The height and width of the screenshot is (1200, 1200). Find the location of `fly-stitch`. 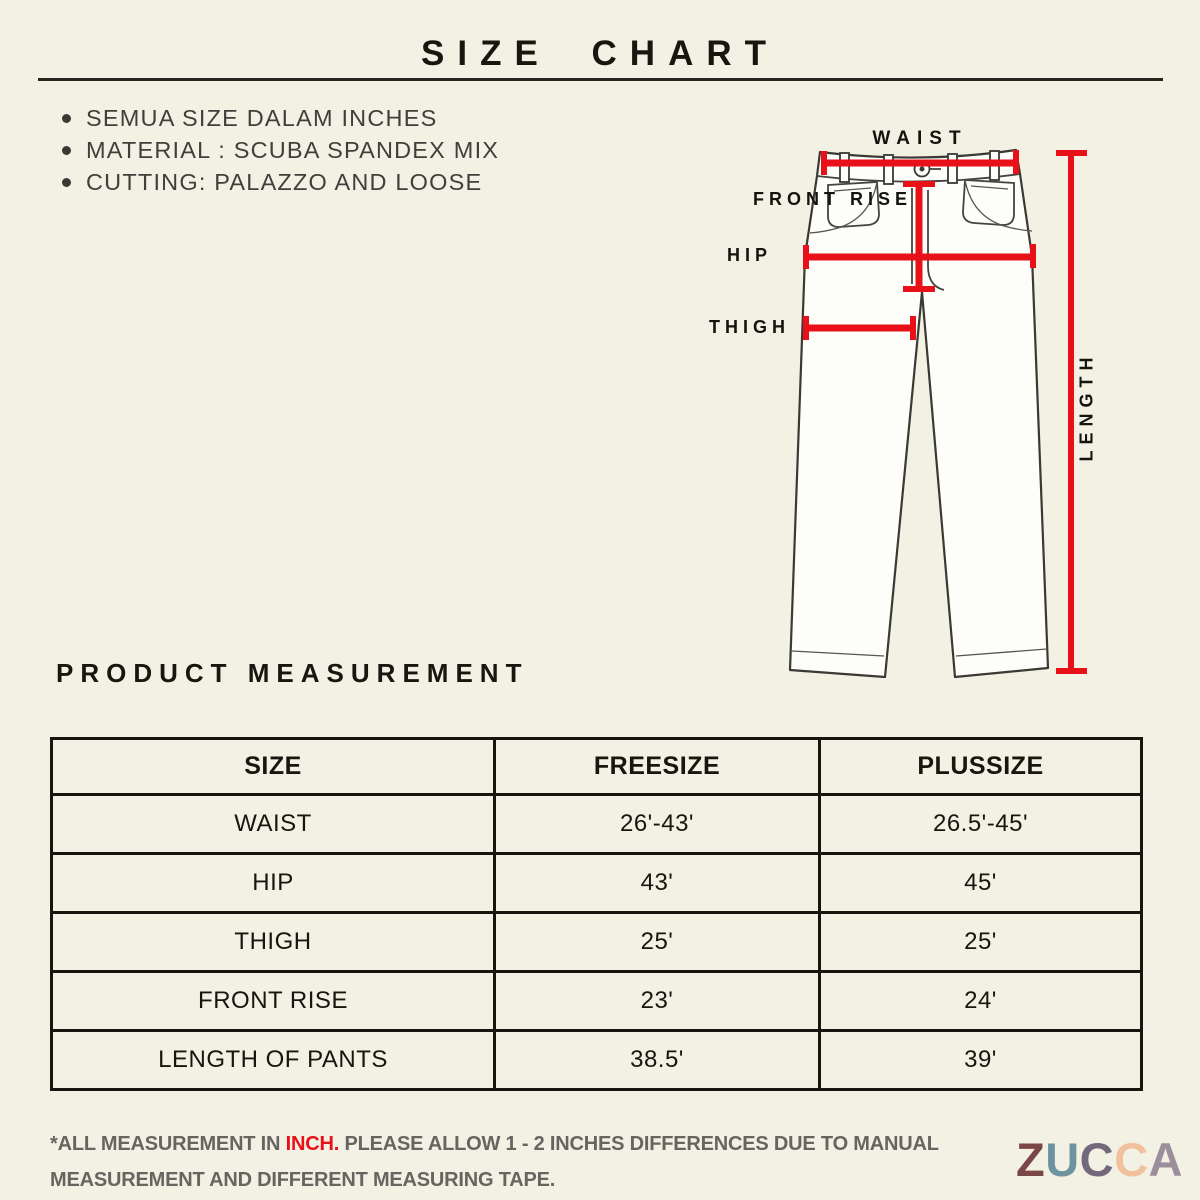

fly-stitch is located at coordinates (928, 239).